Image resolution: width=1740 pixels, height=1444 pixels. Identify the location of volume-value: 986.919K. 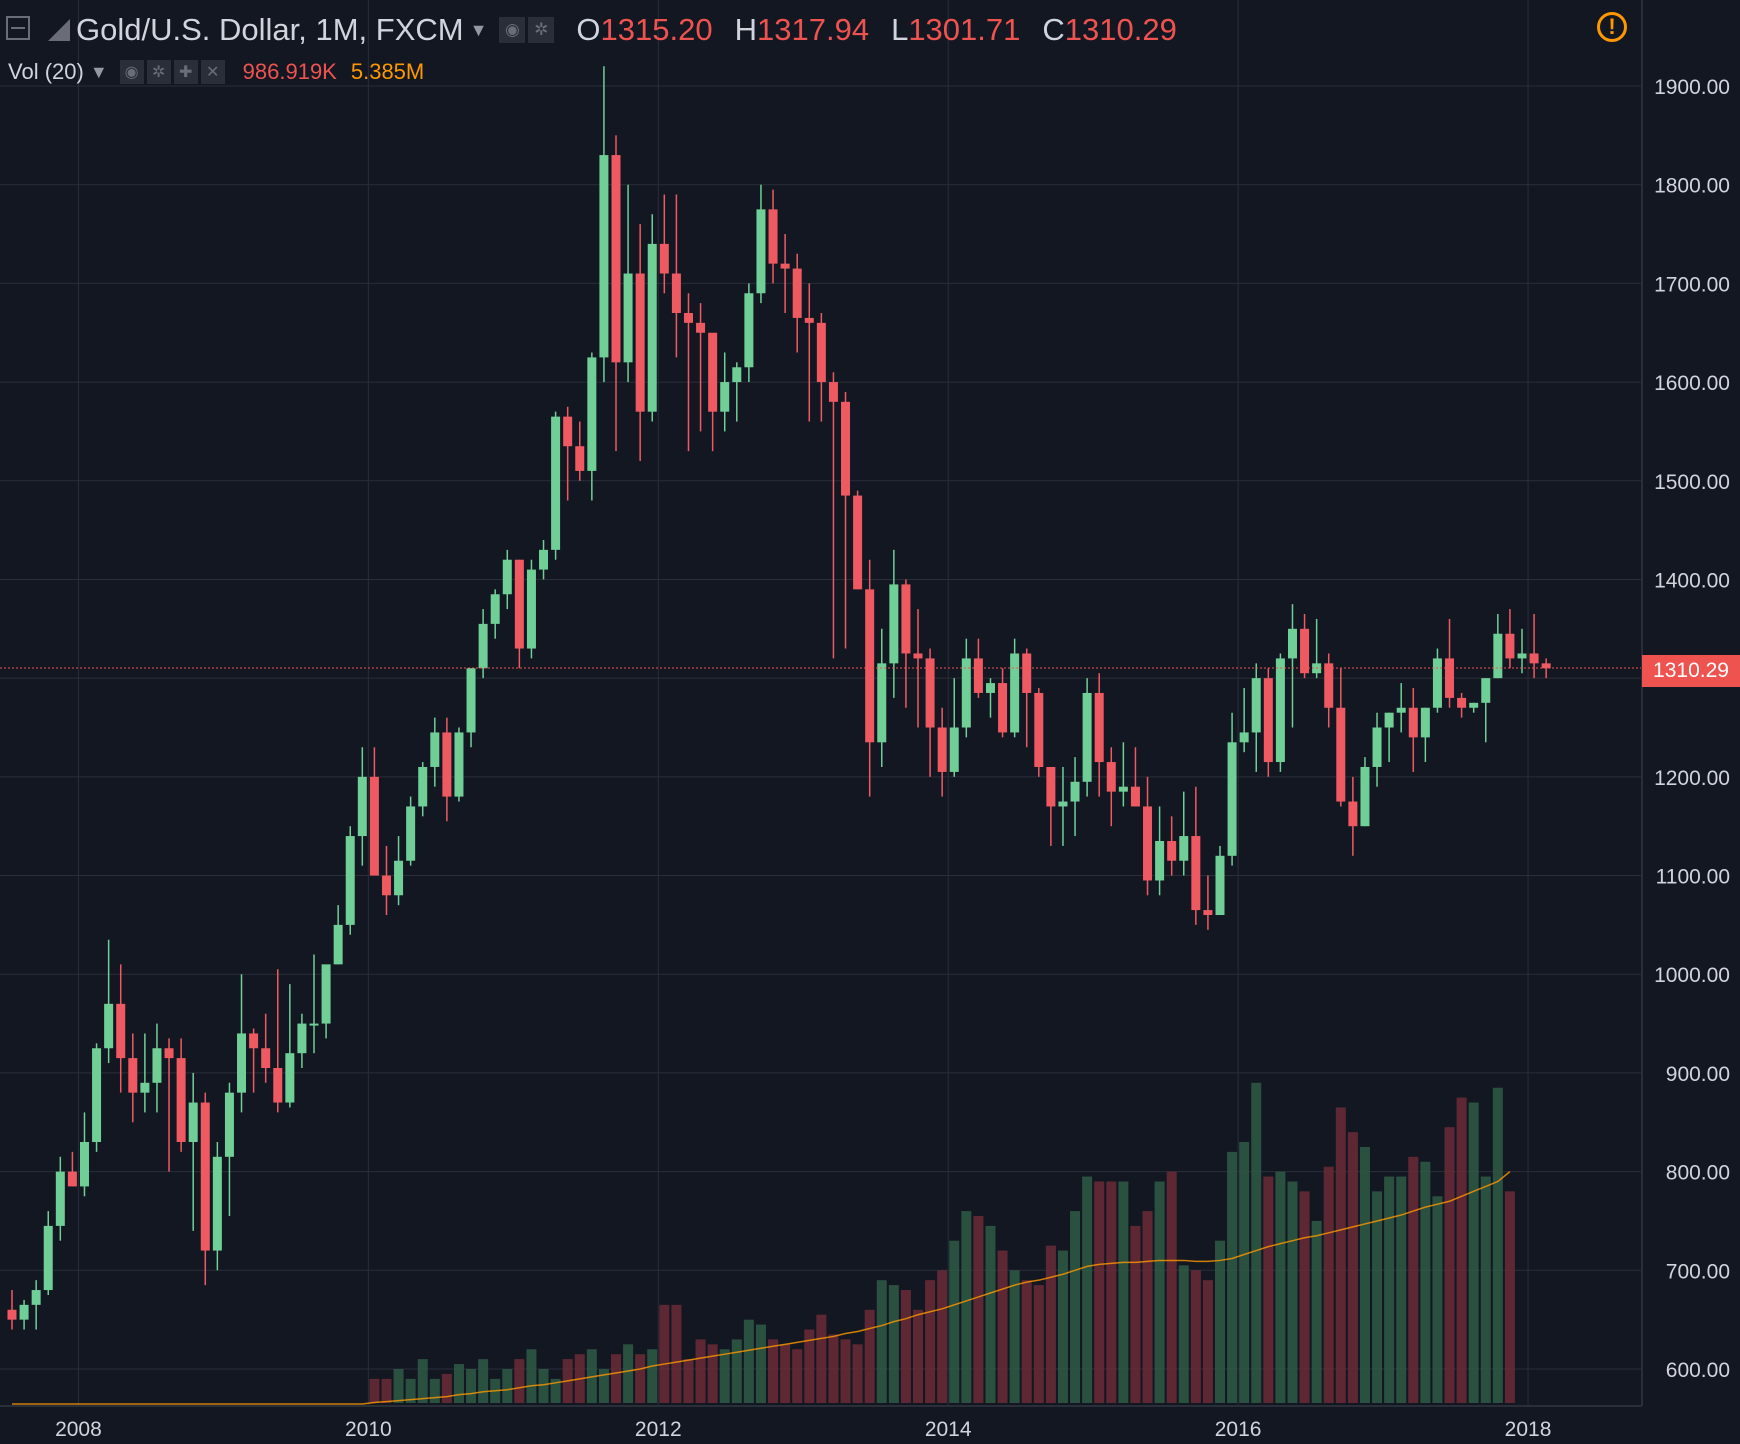
(289, 71).